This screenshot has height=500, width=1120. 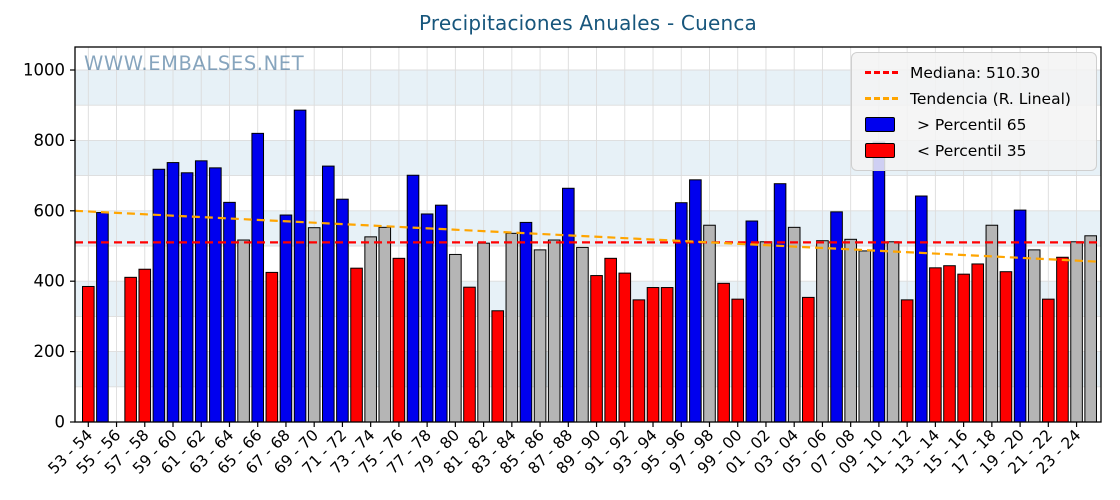 I want to click on p65-blue-swatch, so click(x=880, y=124).